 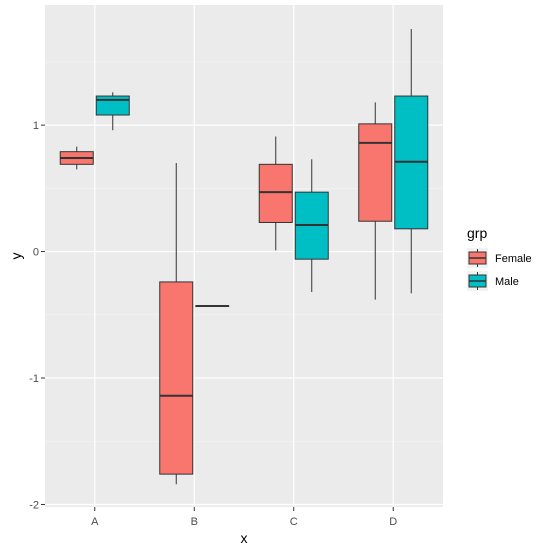 I want to click on box-male-C, so click(x=311, y=226).